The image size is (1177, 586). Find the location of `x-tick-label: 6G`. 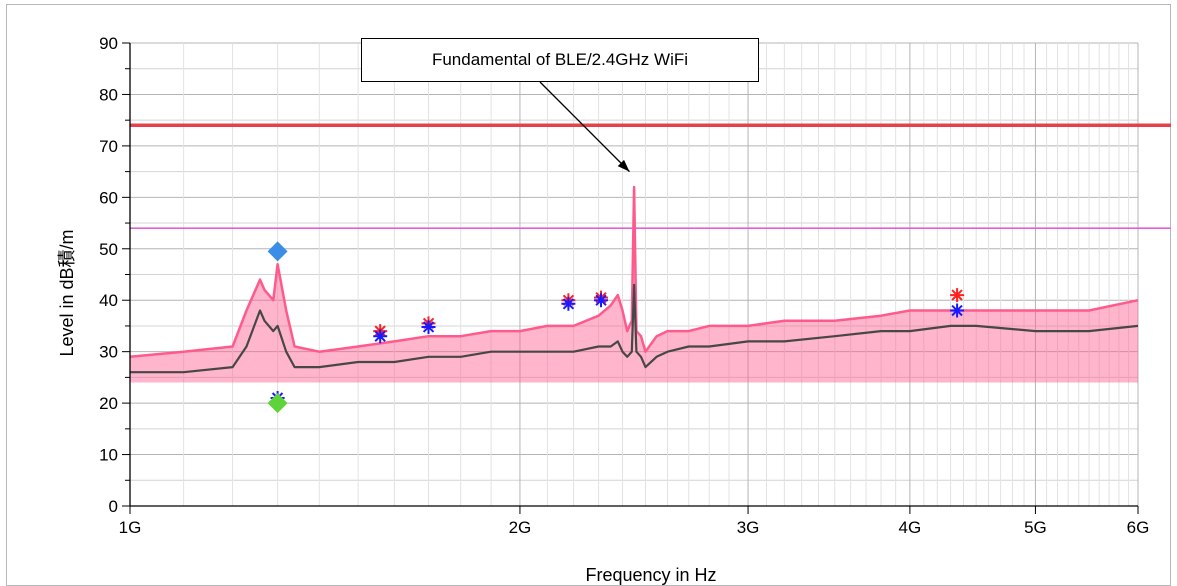

x-tick-label: 6G is located at coordinates (1138, 527).